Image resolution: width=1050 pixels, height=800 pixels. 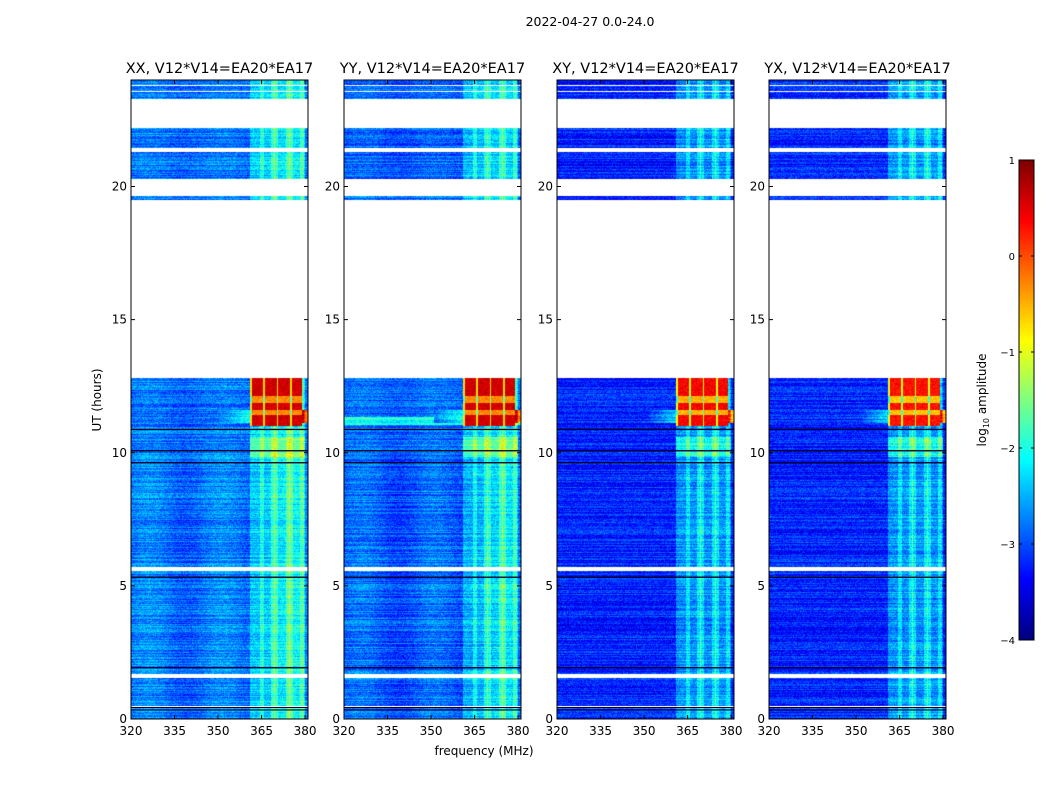 I want to click on colorbar-frame, so click(x=1026, y=400).